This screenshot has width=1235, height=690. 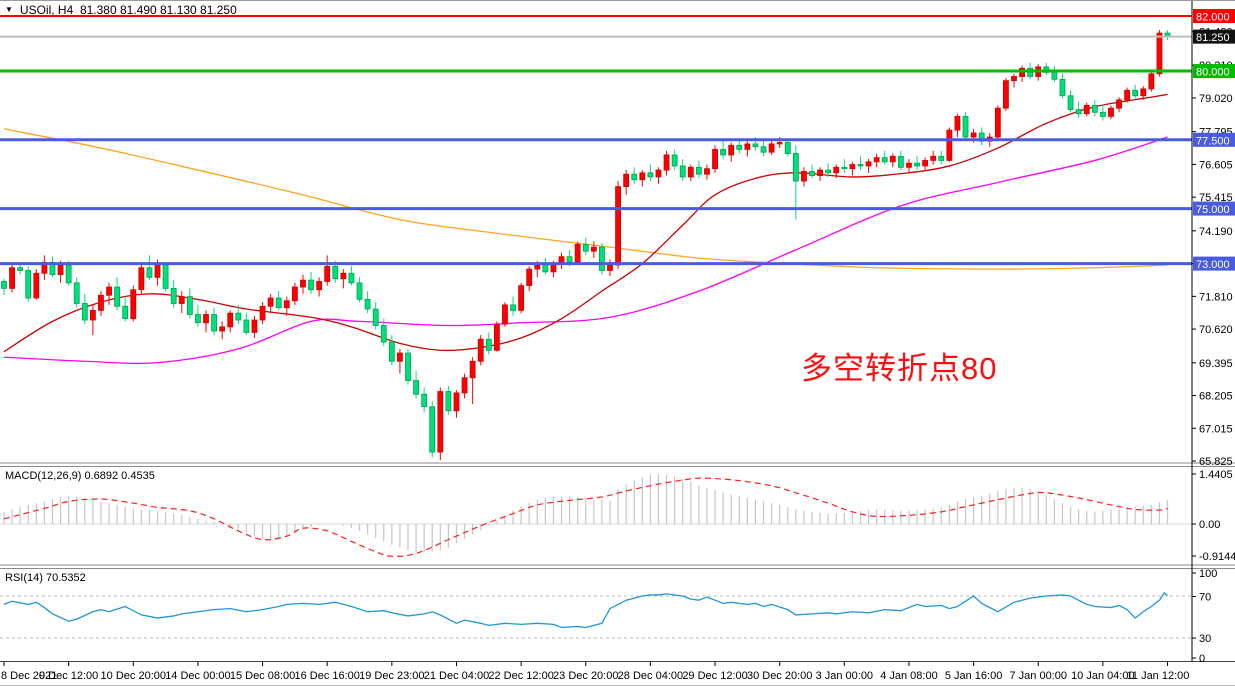 I want to click on price-badge-81.250: 81.250, so click(x=1214, y=36).